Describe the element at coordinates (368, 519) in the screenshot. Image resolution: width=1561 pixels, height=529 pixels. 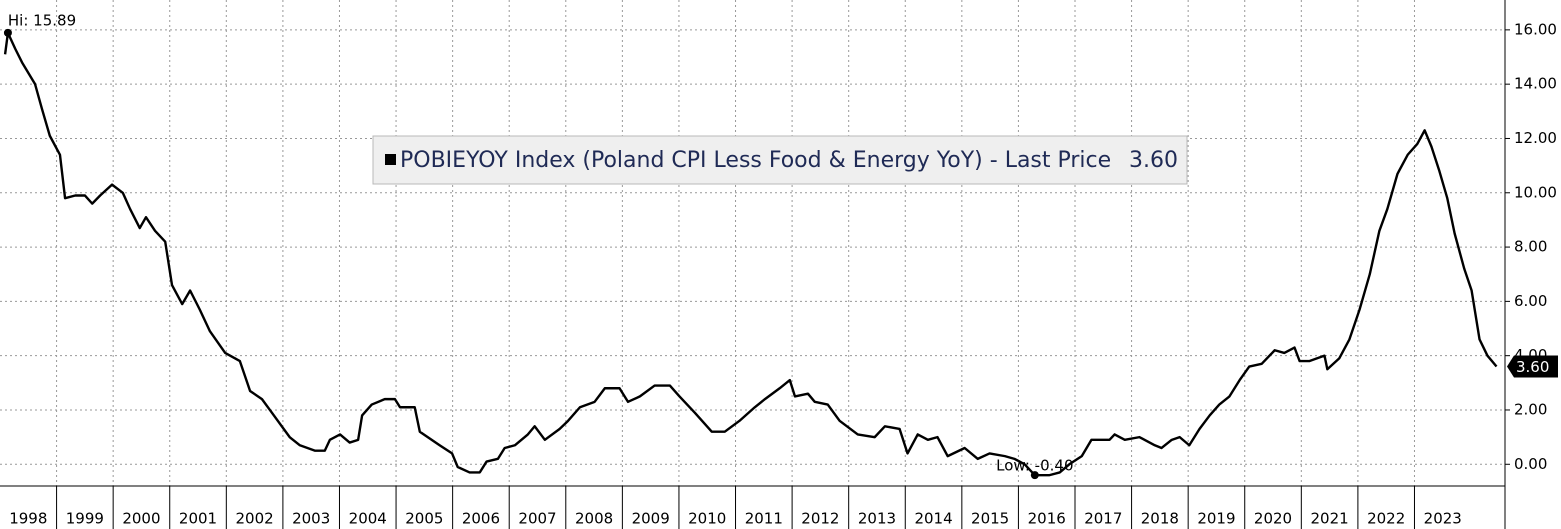
I see `x-tick-label: 2004` at that location.